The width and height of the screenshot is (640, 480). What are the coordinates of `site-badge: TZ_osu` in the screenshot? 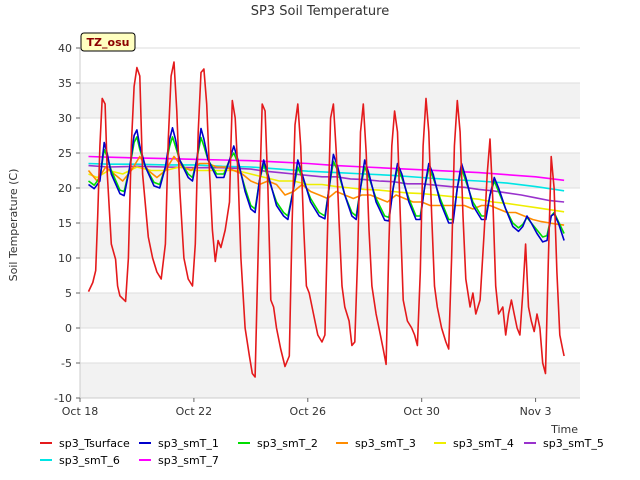 It's located at (108, 42).